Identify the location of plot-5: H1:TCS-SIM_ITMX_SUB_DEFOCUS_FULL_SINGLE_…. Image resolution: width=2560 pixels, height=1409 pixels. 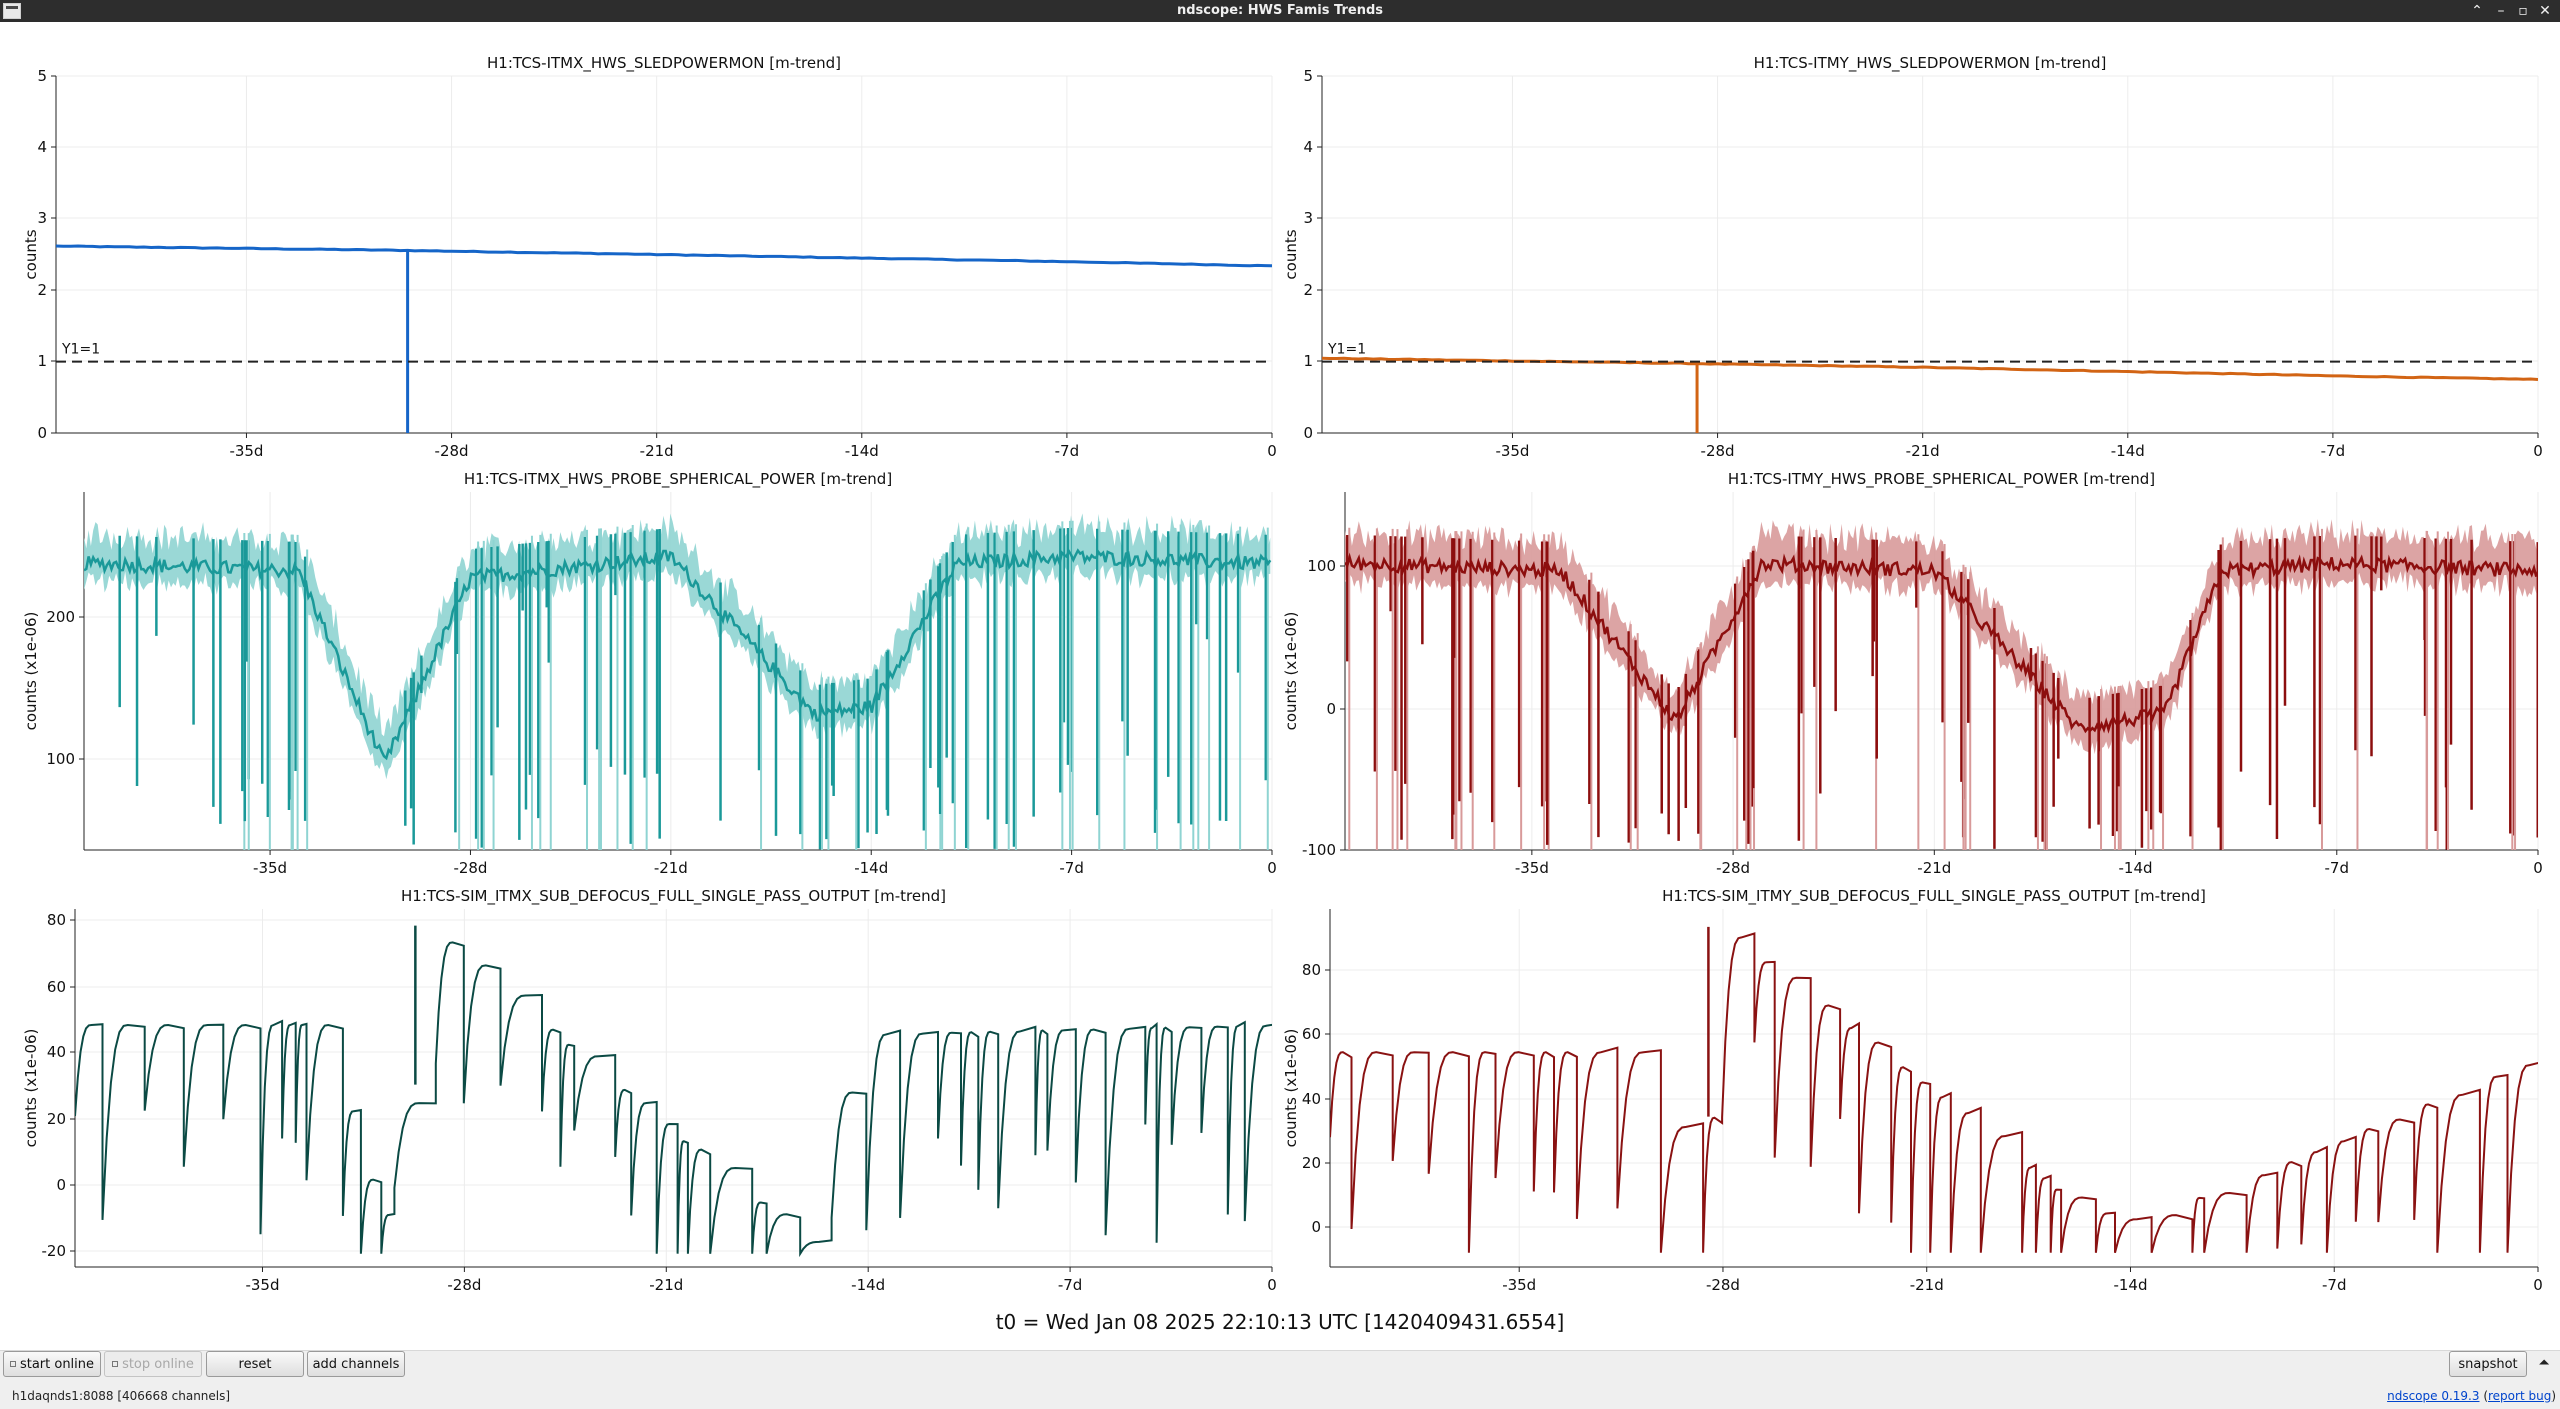
(652, 1090).